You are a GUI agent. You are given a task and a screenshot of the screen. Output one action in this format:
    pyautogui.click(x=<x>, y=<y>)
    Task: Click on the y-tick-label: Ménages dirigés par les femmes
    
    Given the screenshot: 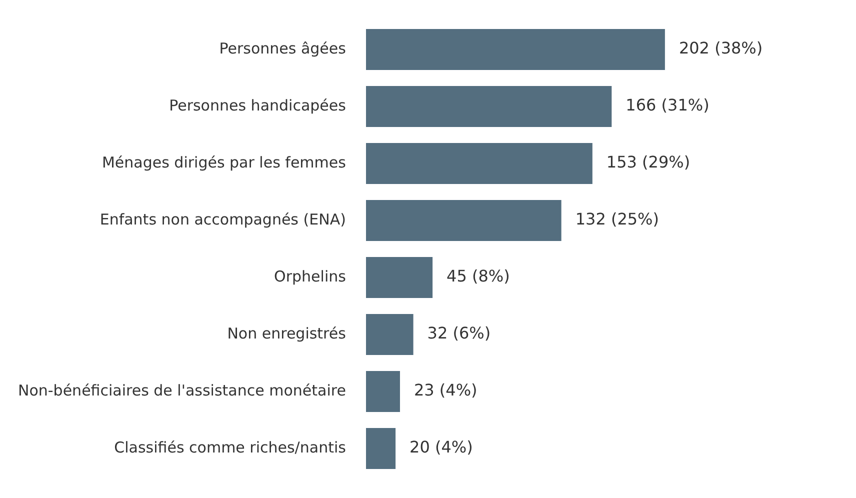 What is the action you would take?
    pyautogui.click(x=224, y=162)
    